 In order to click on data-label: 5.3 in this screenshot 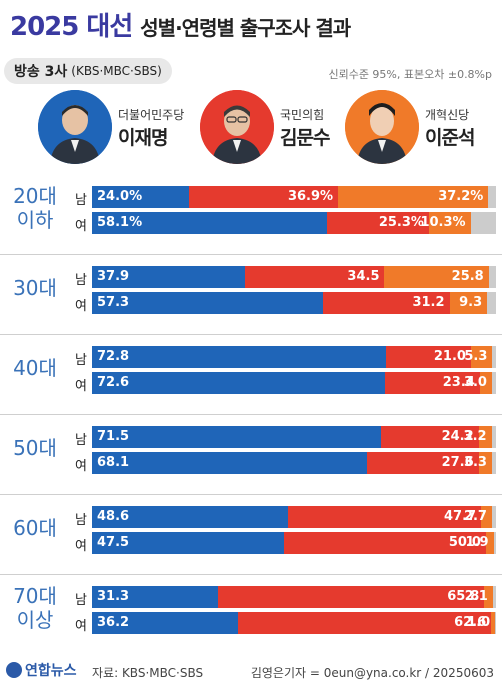, I will do `click(476, 356)`.